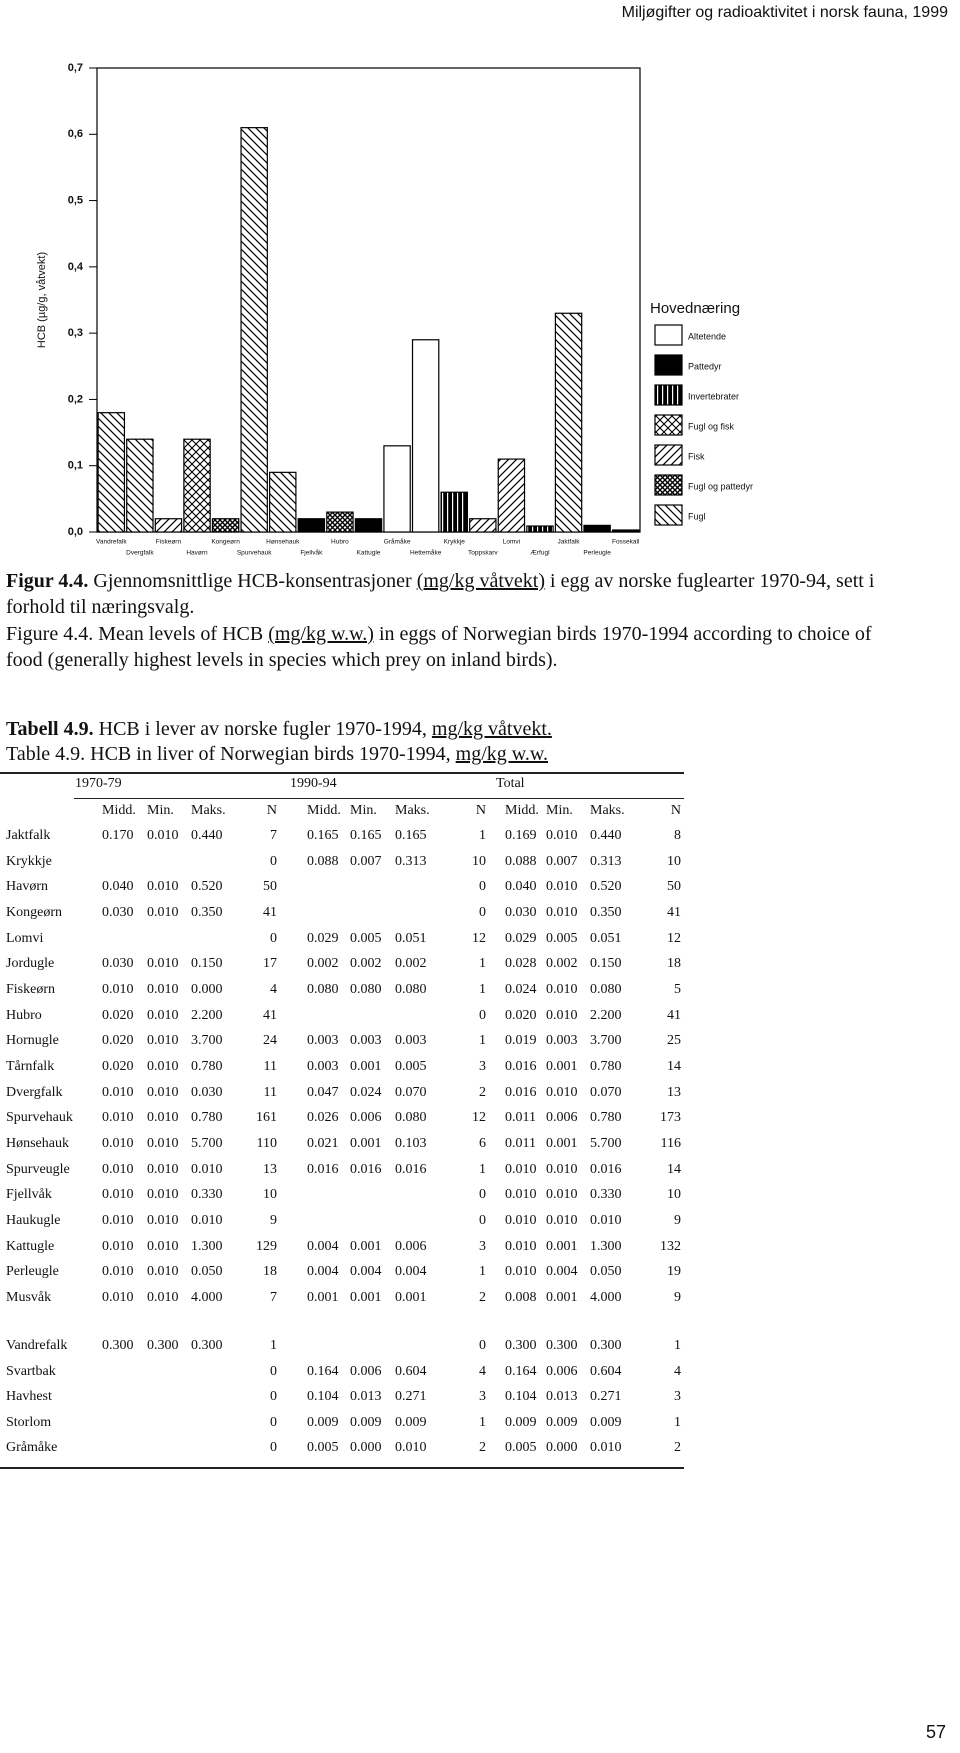 This screenshot has width=960, height=1753. What do you see at coordinates (366, 861) in the screenshot?
I see `table-cell: 0.007` at bounding box center [366, 861].